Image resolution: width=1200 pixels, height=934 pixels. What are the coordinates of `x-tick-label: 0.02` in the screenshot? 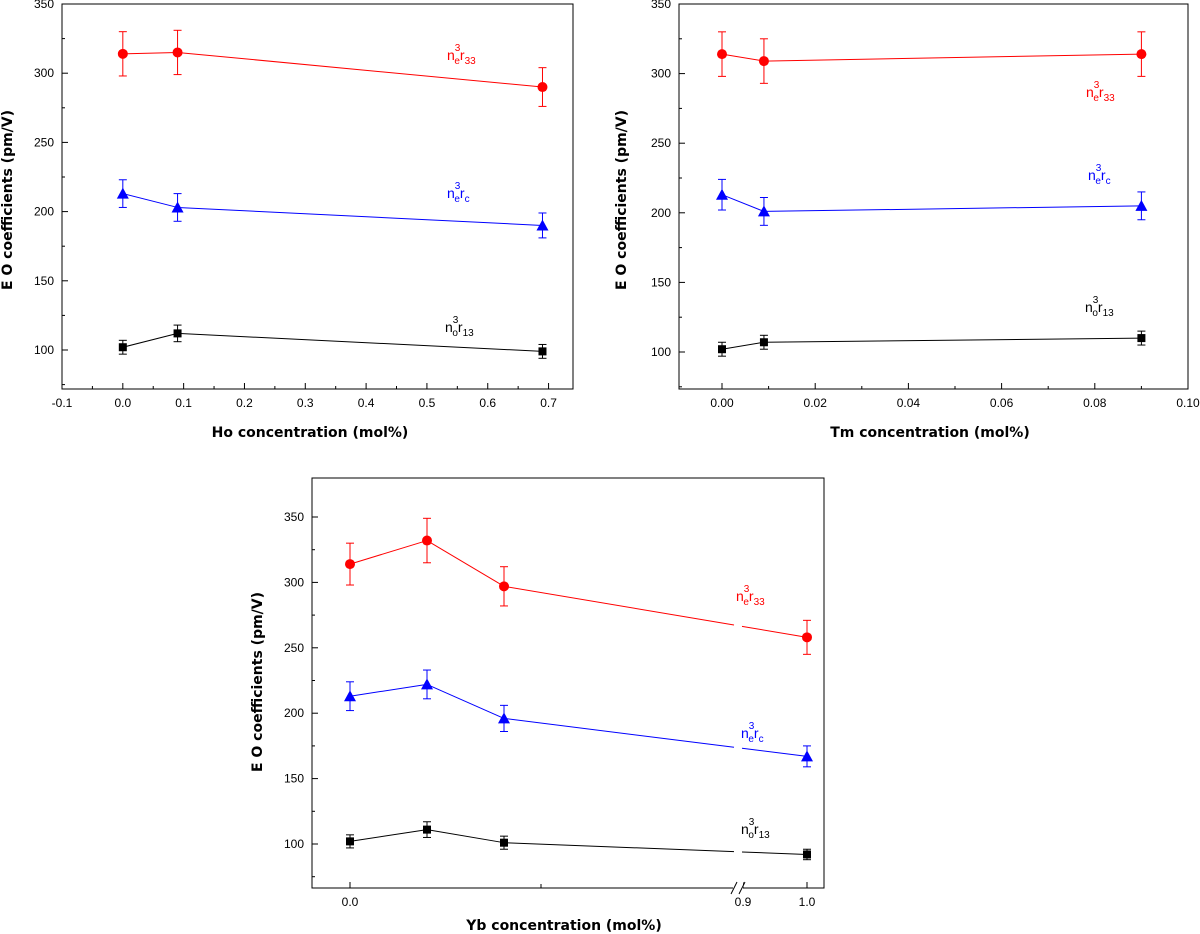 It's located at (816, 403).